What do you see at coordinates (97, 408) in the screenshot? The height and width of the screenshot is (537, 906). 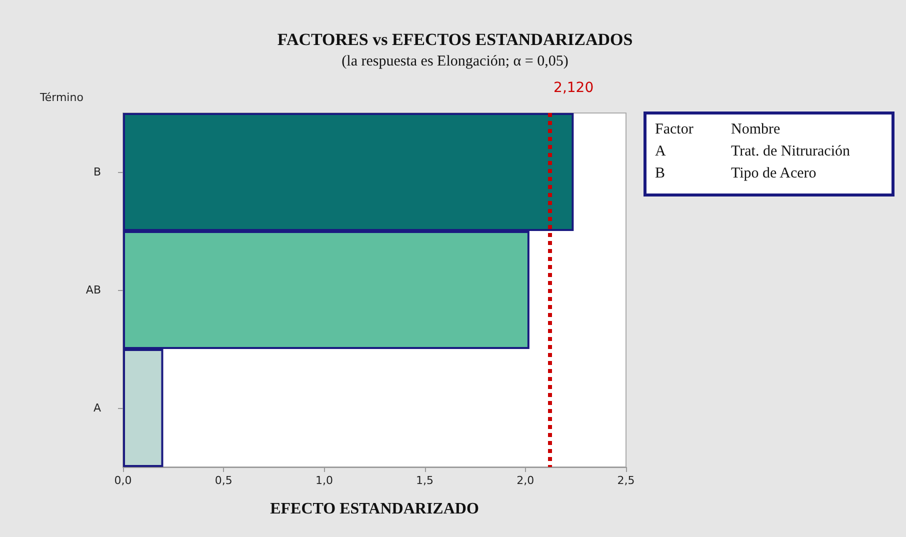 I see `y-tick-label: A` at bounding box center [97, 408].